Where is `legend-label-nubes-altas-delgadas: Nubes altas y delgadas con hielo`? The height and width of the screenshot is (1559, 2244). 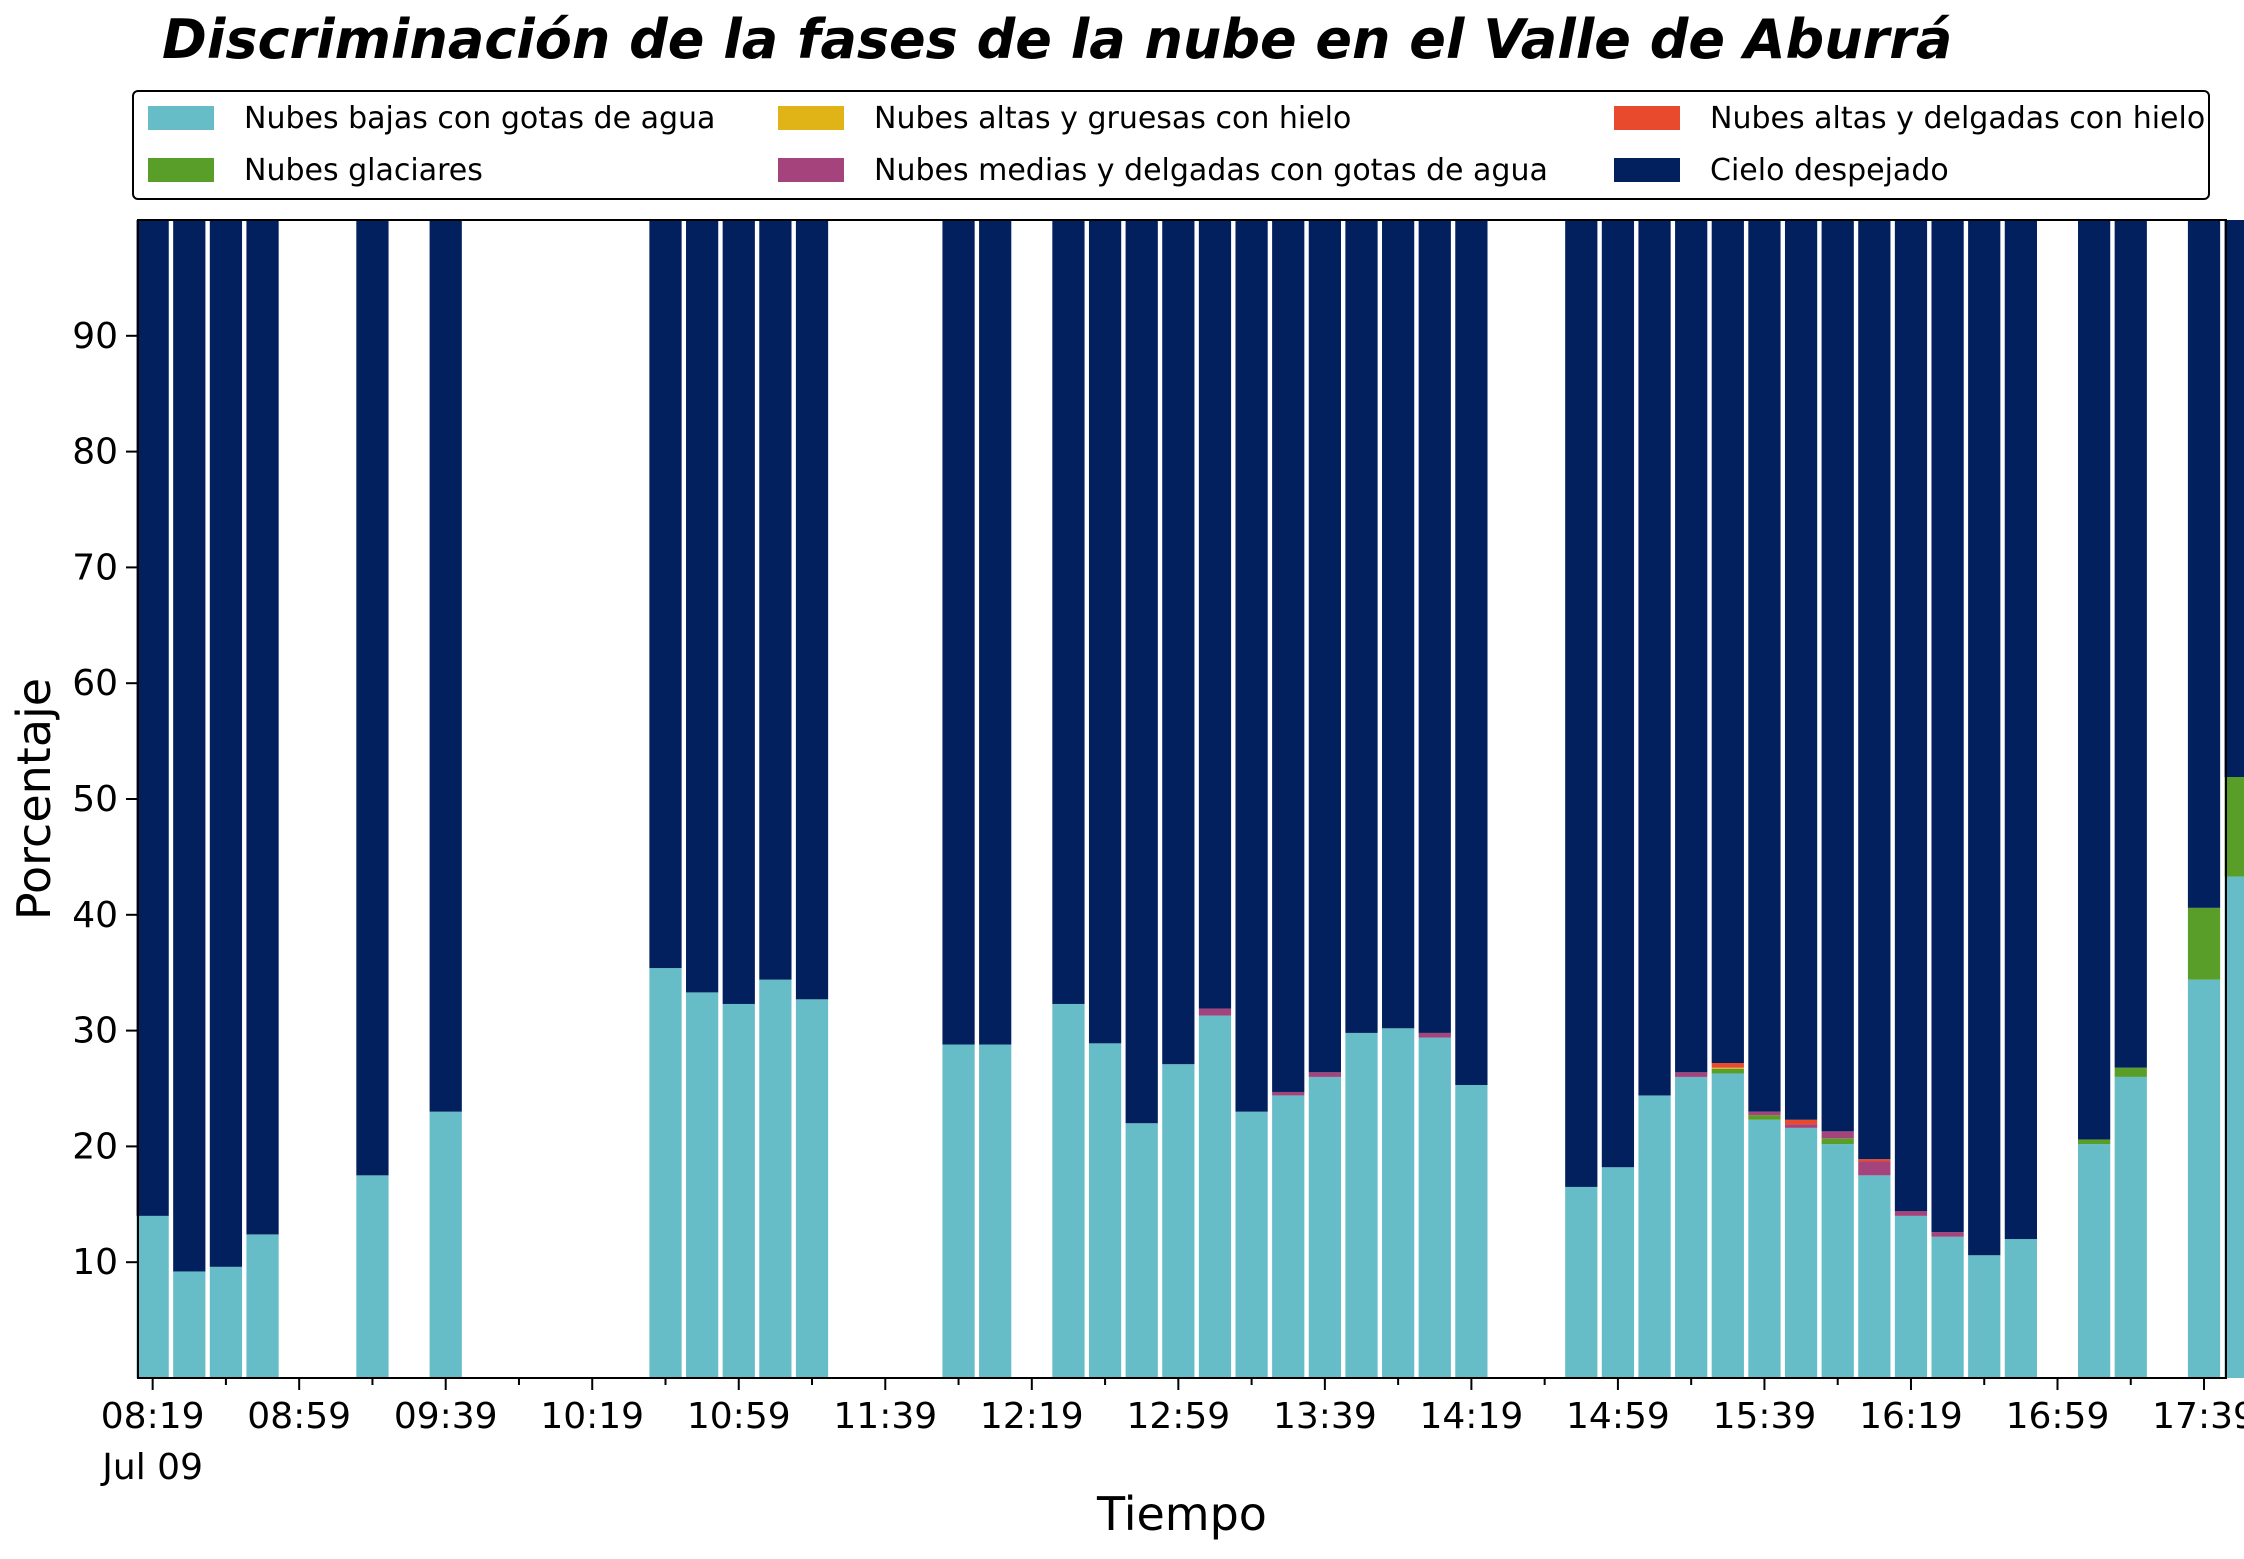
legend-label-nubes-altas-delgadas: Nubes altas y delgadas con hielo is located at coordinates (1958, 118).